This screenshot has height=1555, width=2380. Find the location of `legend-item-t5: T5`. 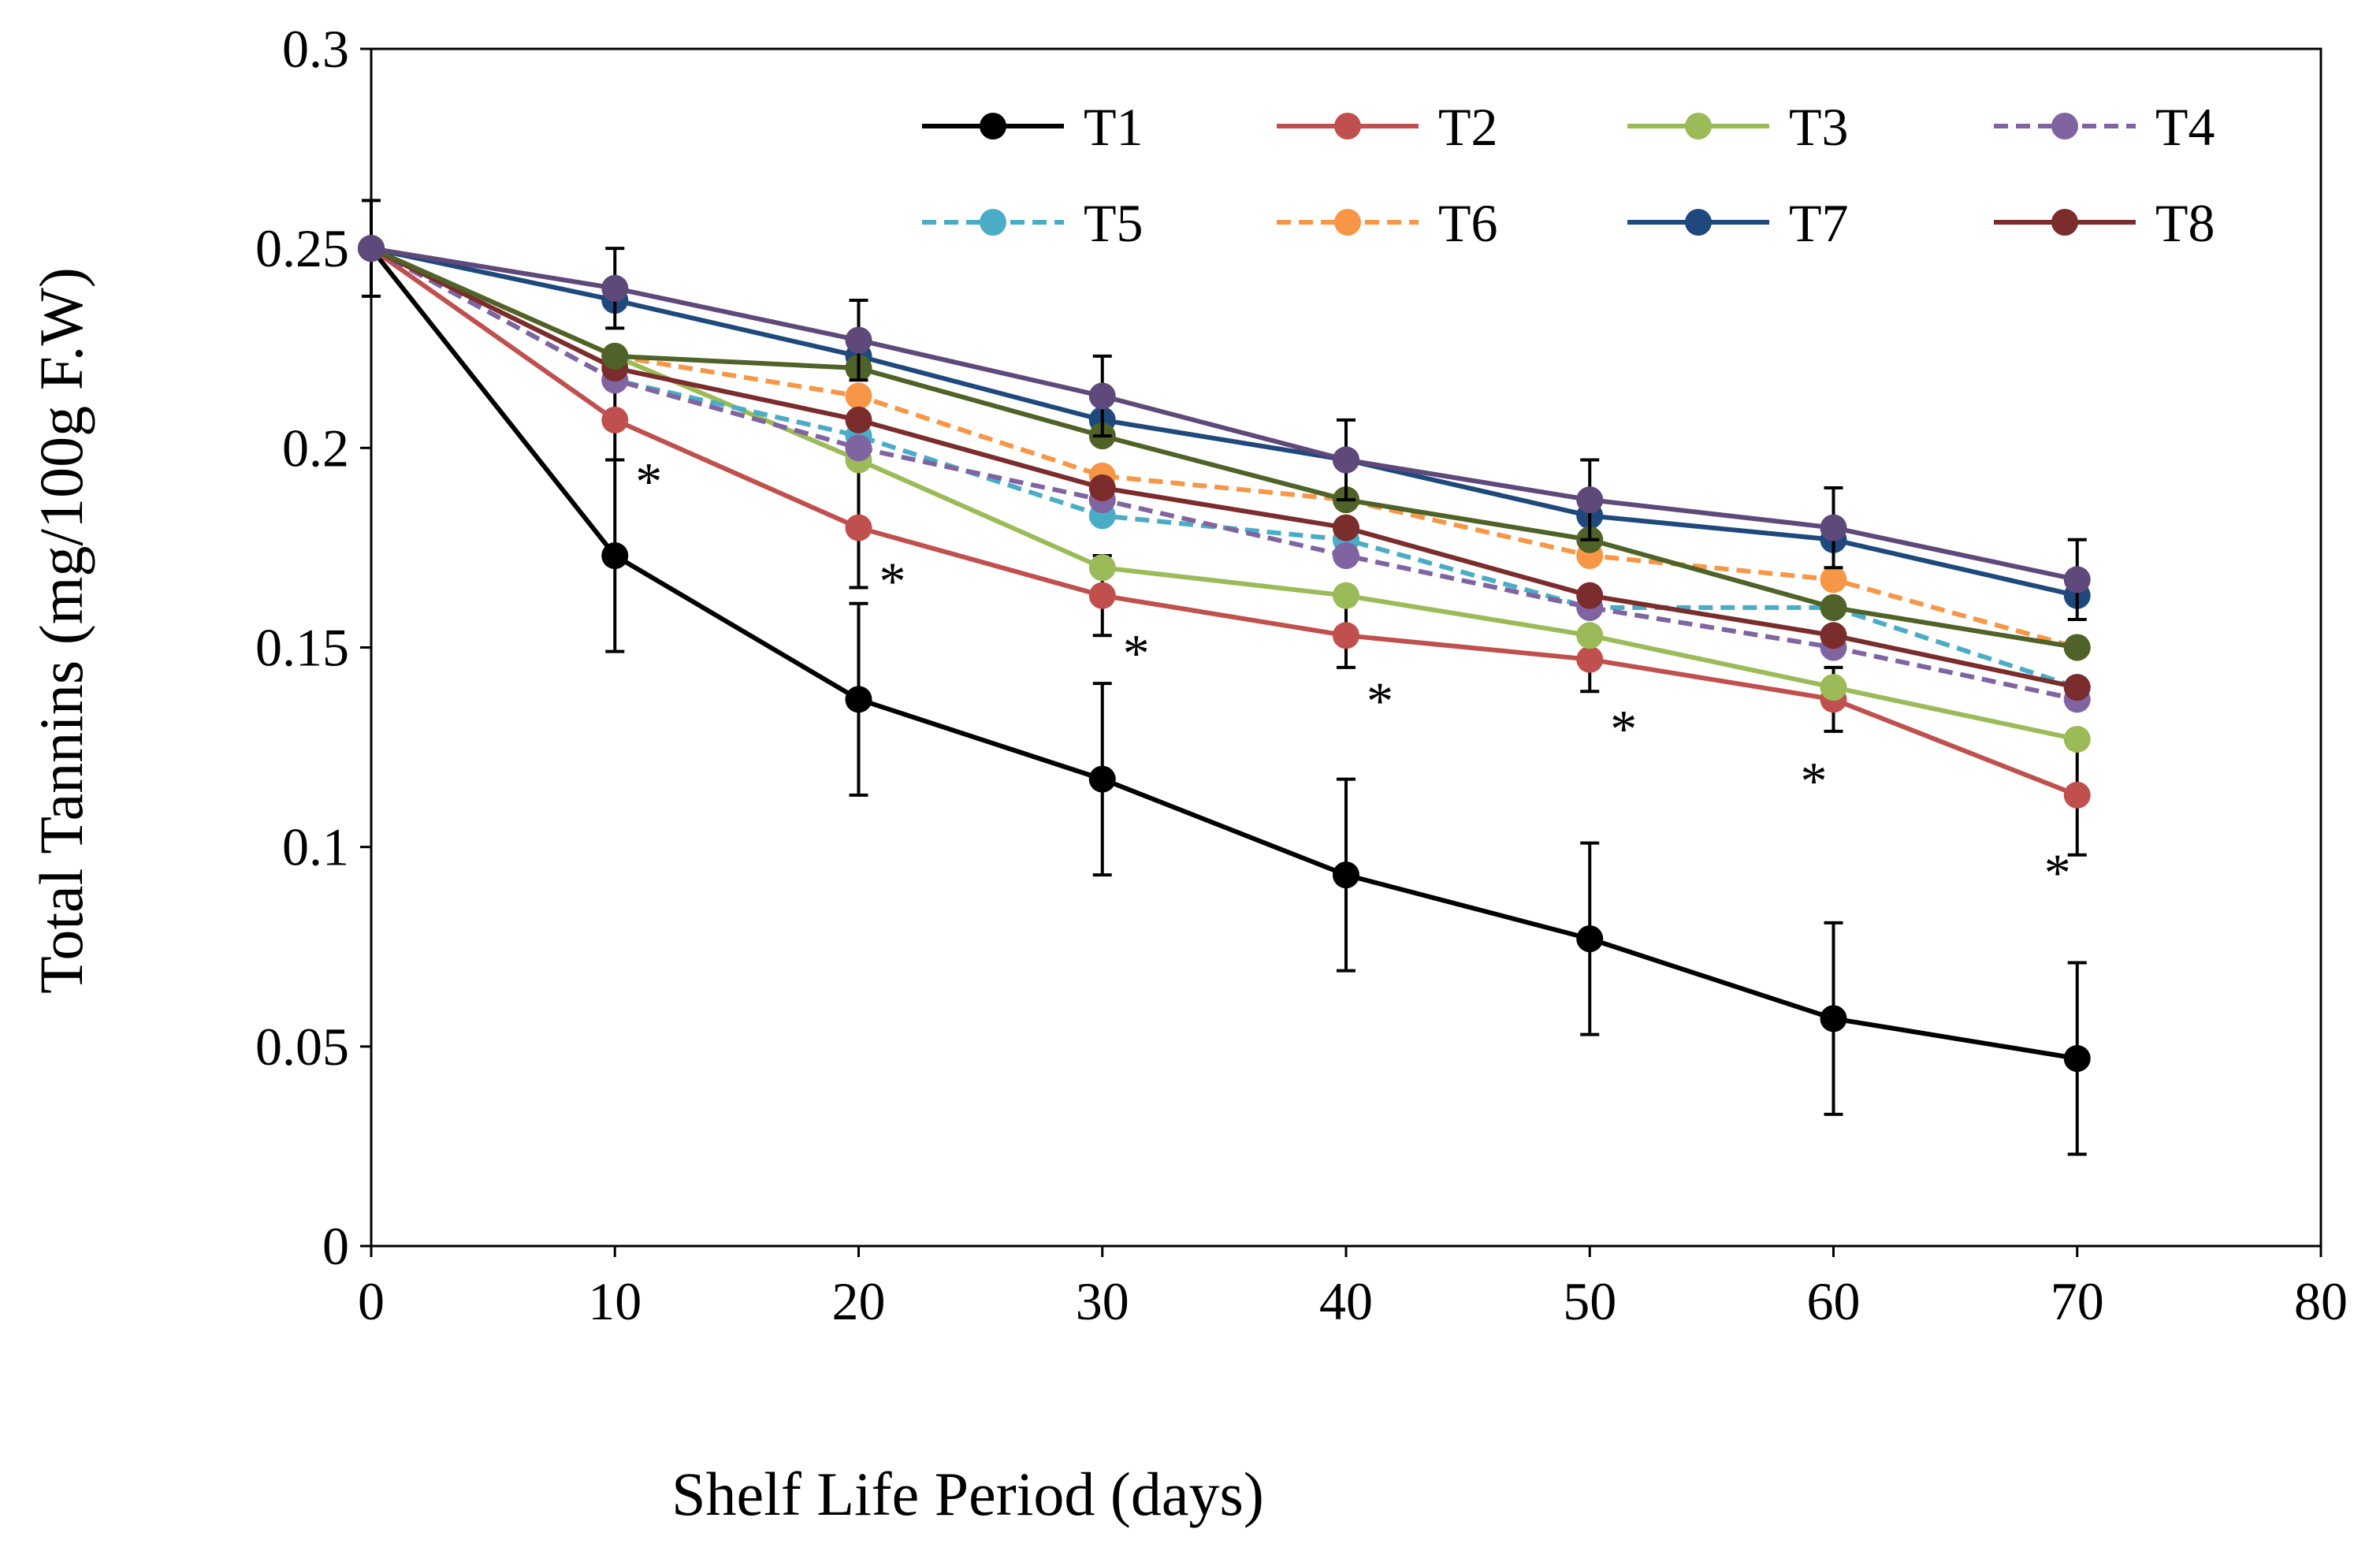

legend-item-t5: T5 is located at coordinates (1033, 223).